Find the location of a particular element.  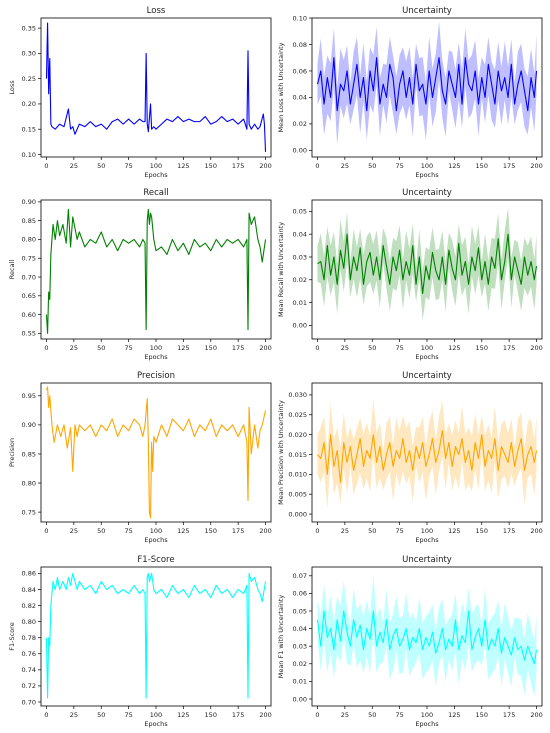

y-tick-label: 0.30 is located at coordinates (29, 54).